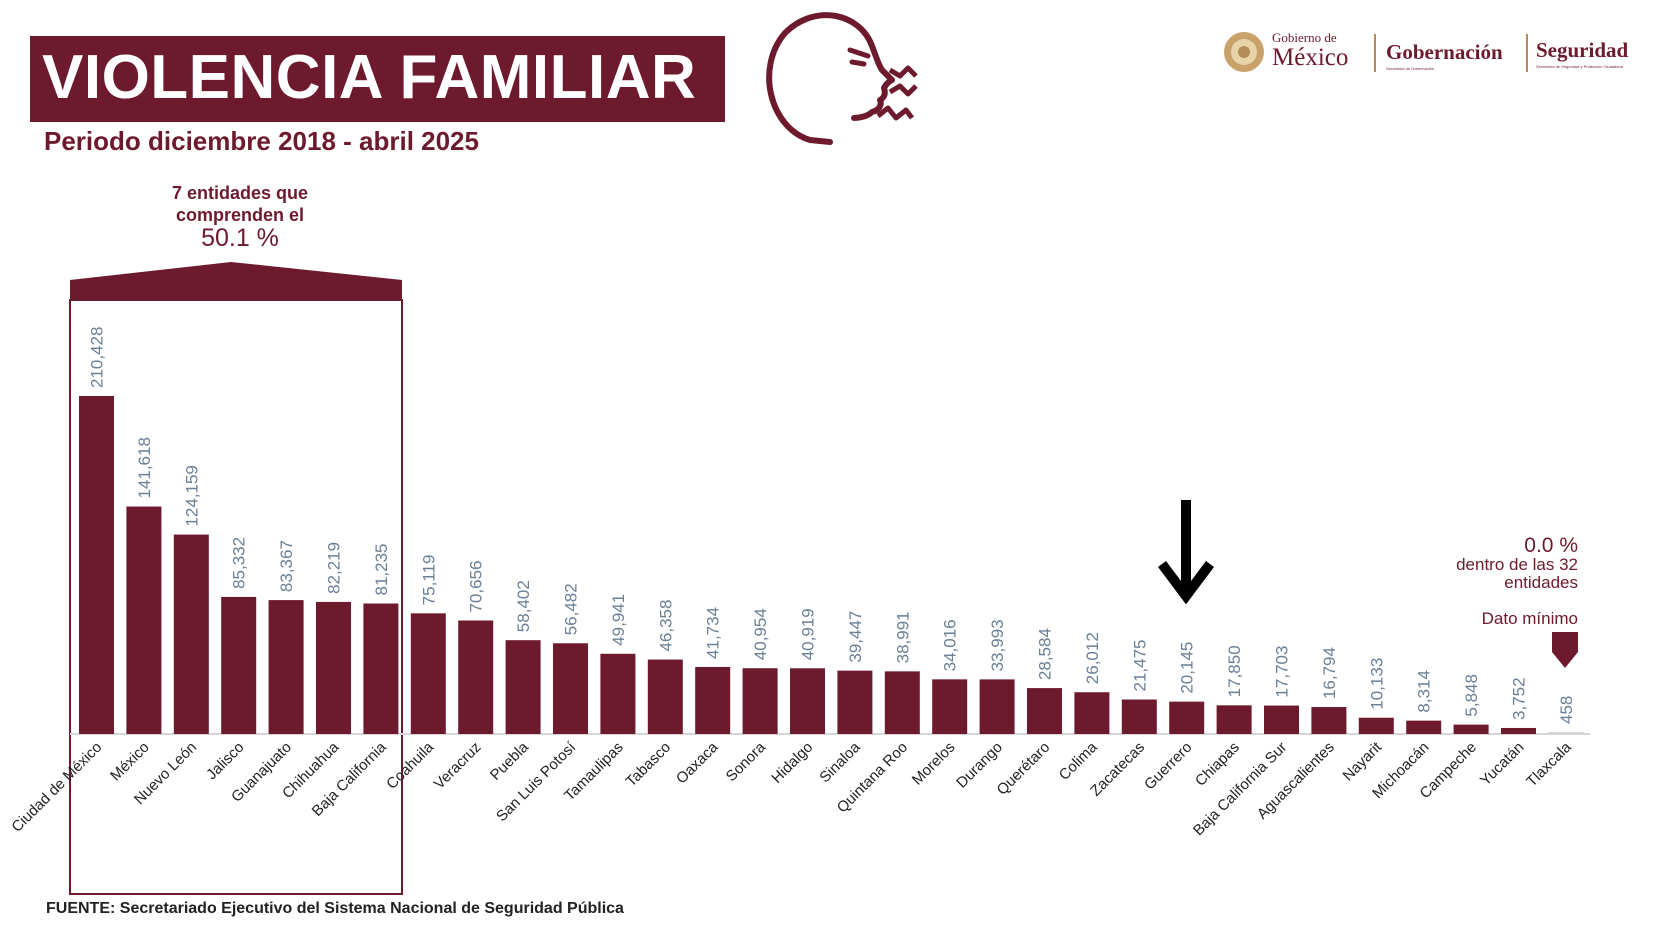  What do you see at coordinates (807, 701) in the screenshot?
I see `bar-hidalgo` at bounding box center [807, 701].